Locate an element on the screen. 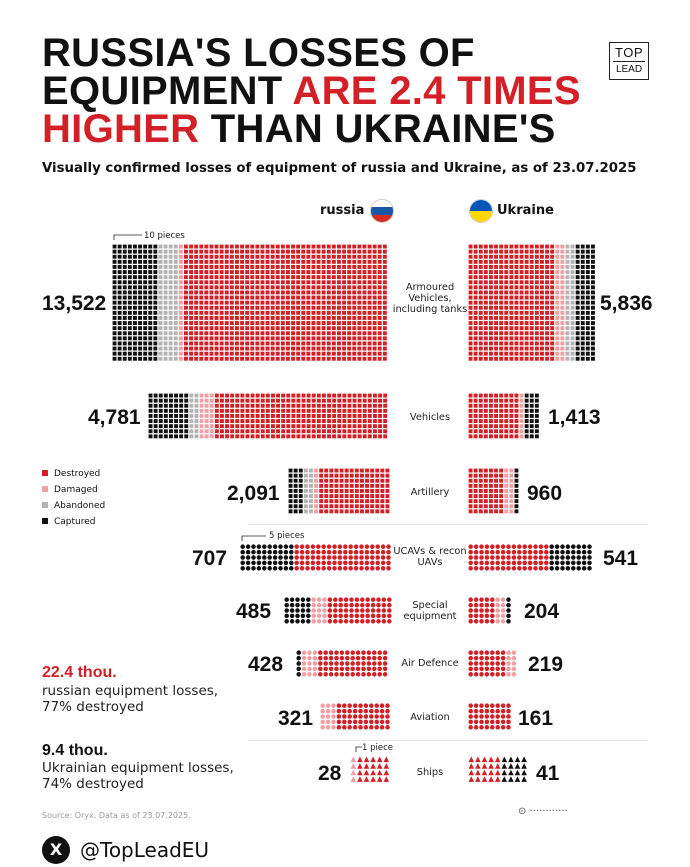  source-note: Source: Oryx. Data as of 23.07.2025. is located at coordinates (116, 815).